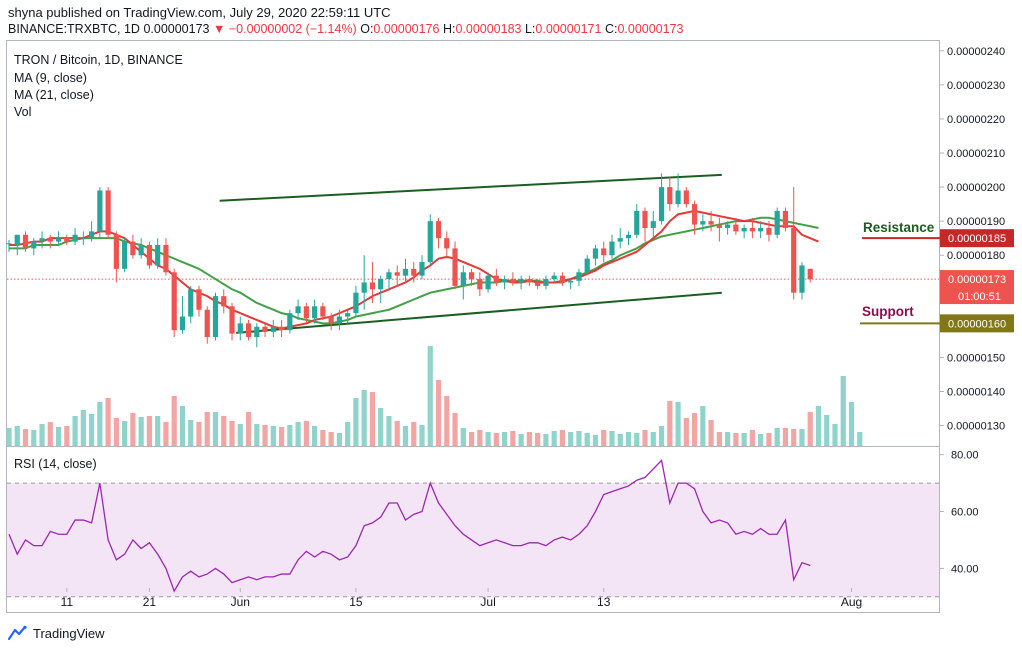  Describe the element at coordinates (23, 112) in the screenshot. I see `volume-legend: Vol` at that location.